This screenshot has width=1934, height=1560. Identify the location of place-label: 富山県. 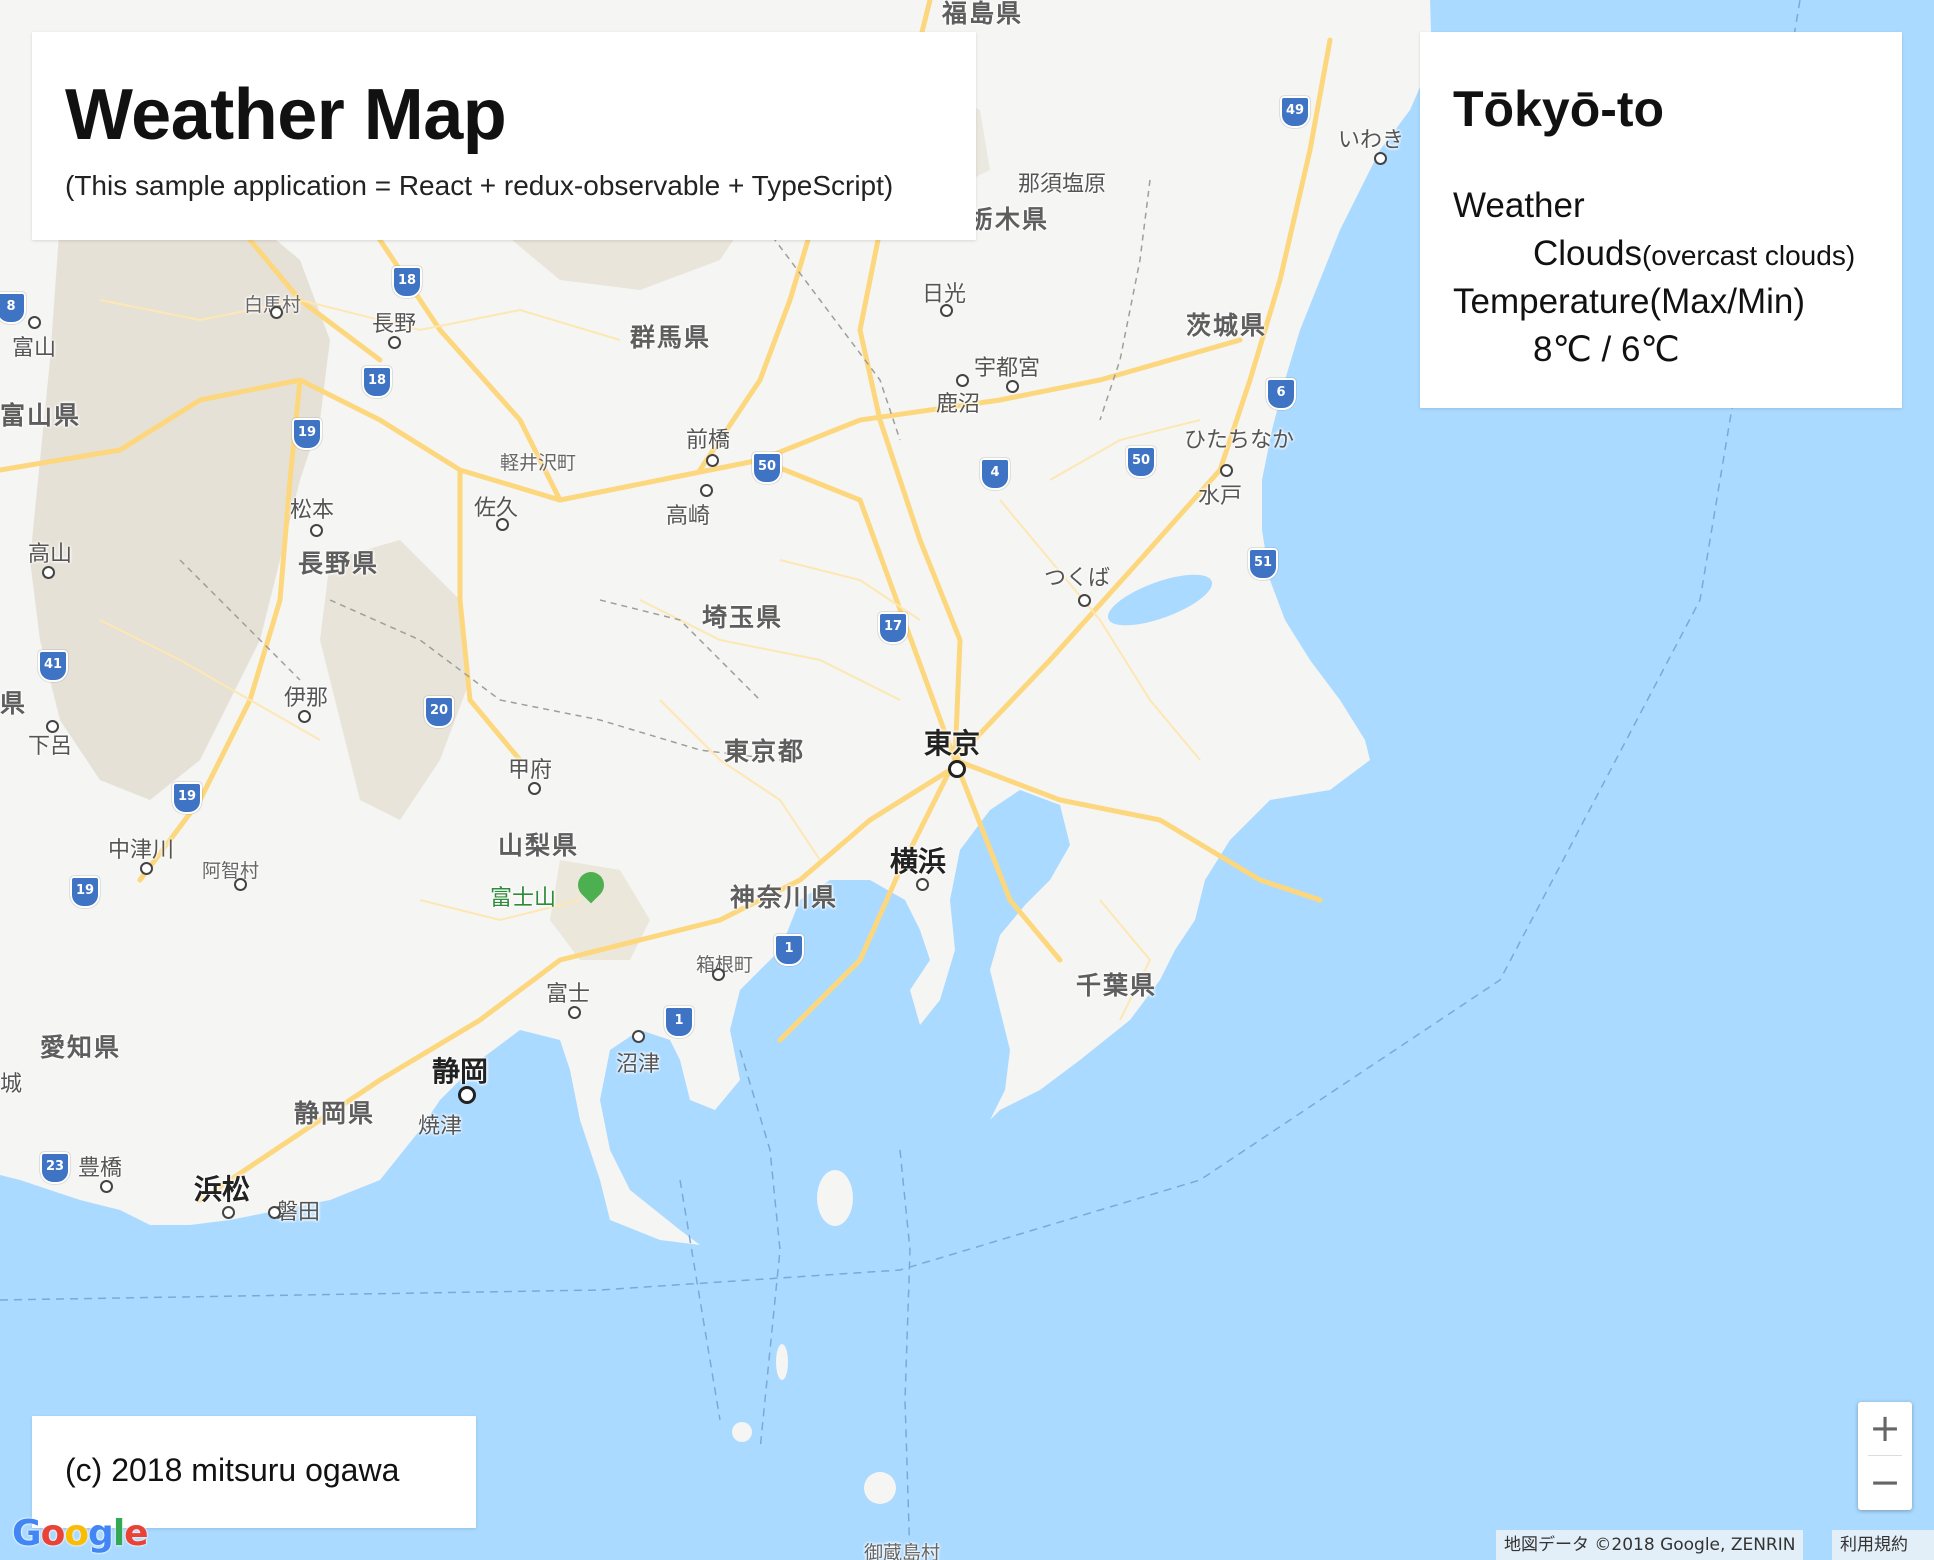
(41, 415).